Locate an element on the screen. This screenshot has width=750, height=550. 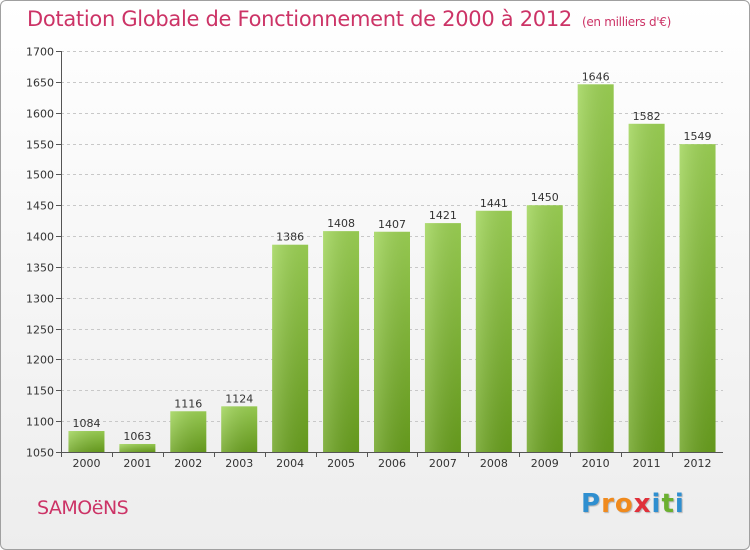
proxiti-logo: Proxiti is located at coordinates (633, 504).